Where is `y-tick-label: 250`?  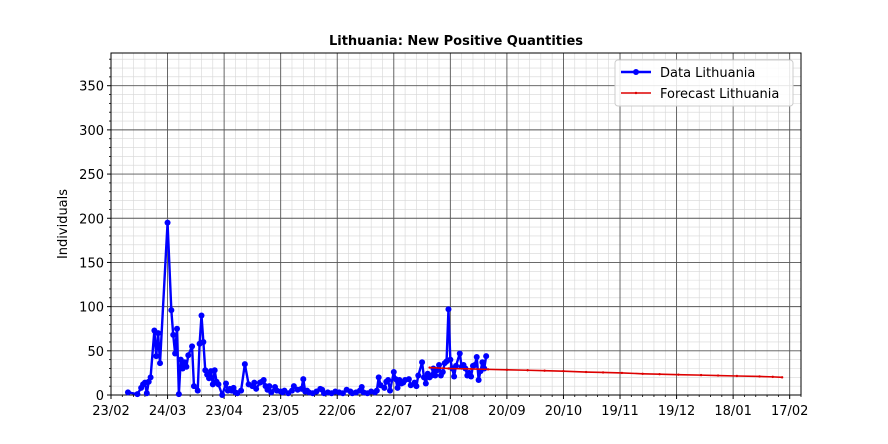
y-tick-label: 250 is located at coordinates (91, 175).